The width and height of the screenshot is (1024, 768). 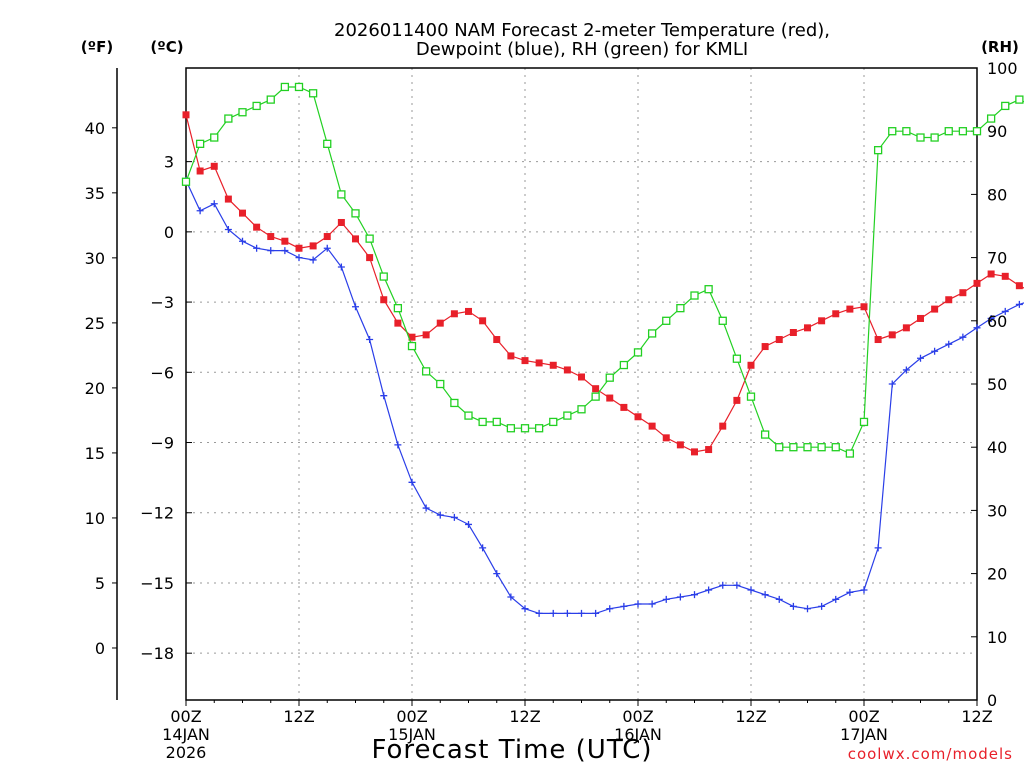 What do you see at coordinates (162, 302) in the screenshot?
I see `celsius-tick-label: −3` at bounding box center [162, 302].